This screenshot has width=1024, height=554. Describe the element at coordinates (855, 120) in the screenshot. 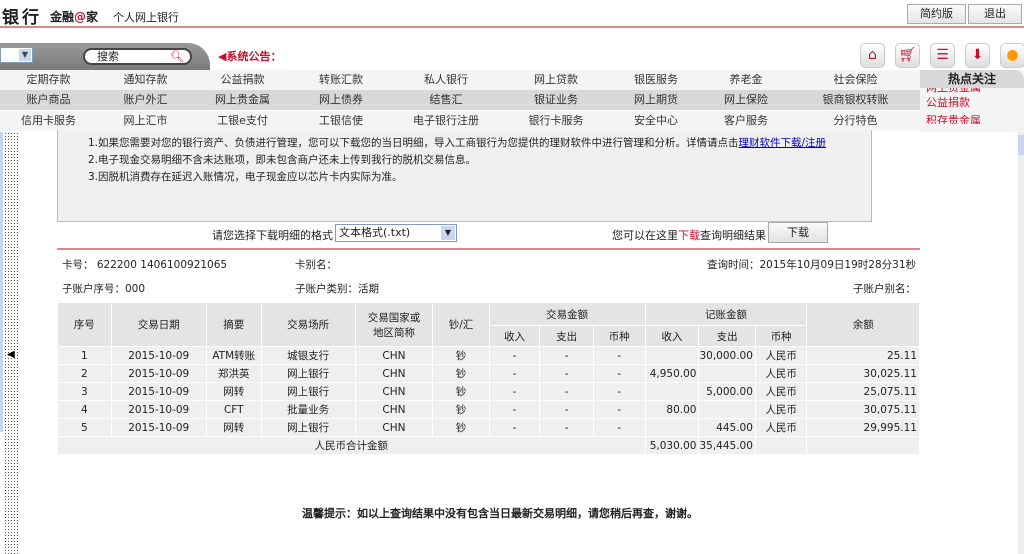

I see `menu-item: 分行特色` at that location.